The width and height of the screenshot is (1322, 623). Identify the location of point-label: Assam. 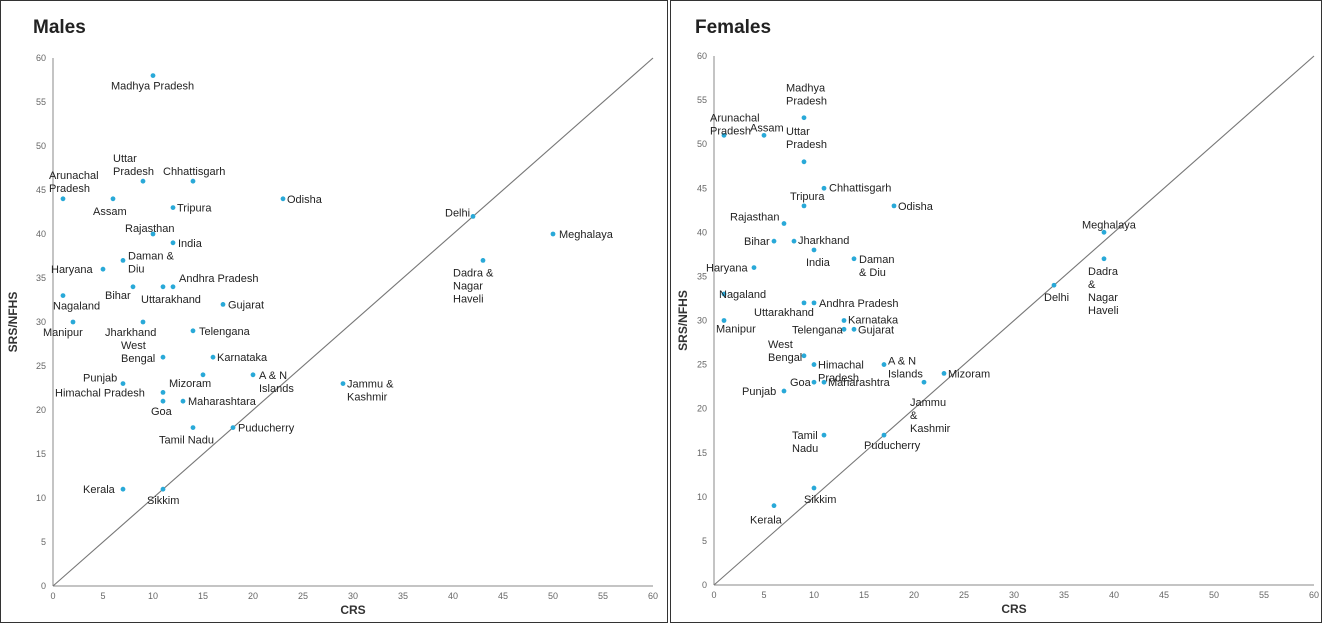
(767, 128).